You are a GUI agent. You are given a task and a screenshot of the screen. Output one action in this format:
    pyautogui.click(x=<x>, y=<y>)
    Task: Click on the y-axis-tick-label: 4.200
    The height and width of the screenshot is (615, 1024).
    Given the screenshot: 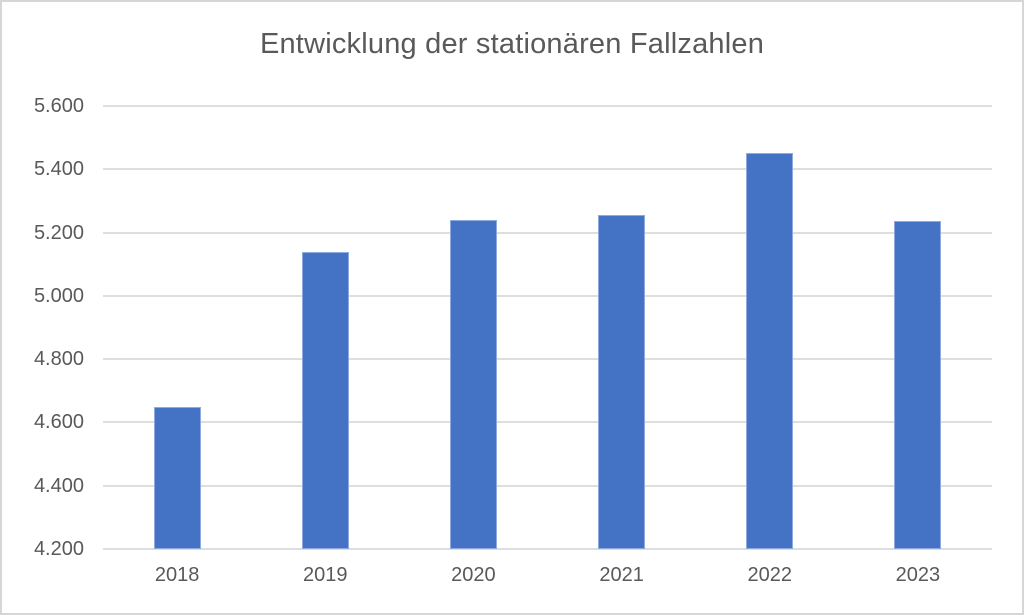 What is the action you would take?
    pyautogui.click(x=58, y=549)
    